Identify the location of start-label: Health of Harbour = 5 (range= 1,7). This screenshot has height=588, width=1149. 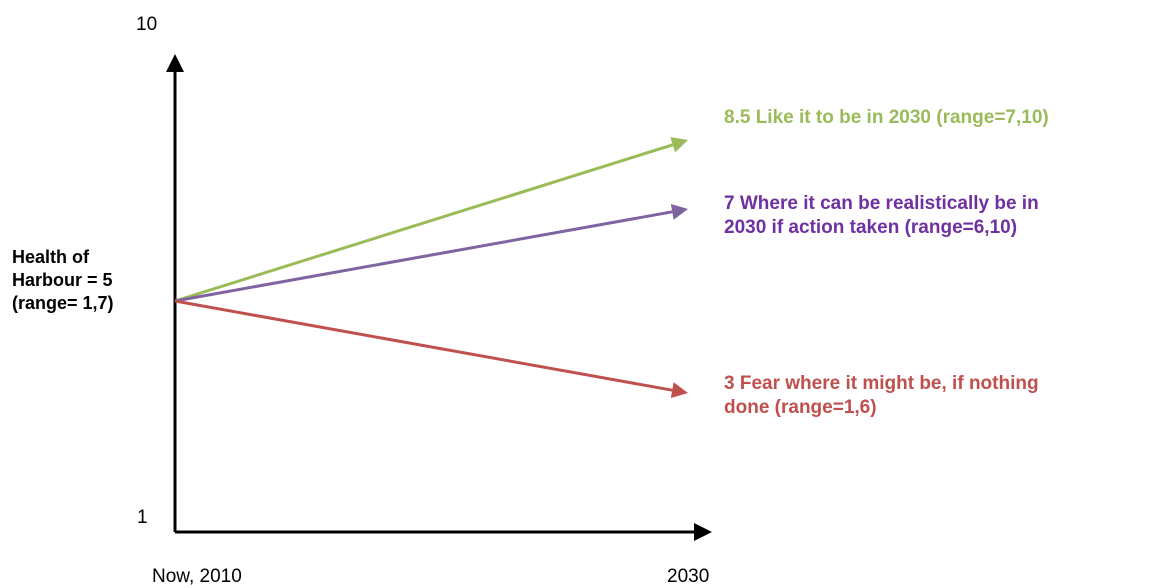
(63, 280).